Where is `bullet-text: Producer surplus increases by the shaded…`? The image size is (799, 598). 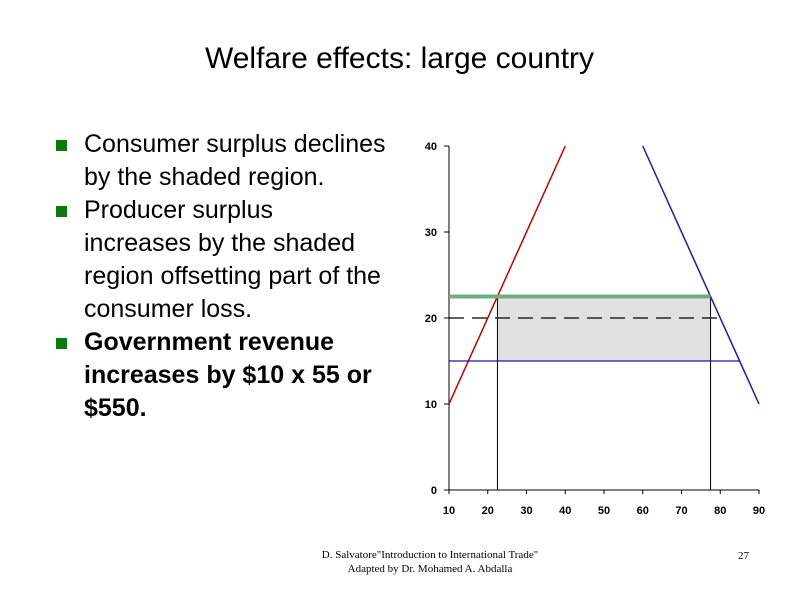
bullet-text: Producer surplus increases by the shaded… is located at coordinates (232, 259).